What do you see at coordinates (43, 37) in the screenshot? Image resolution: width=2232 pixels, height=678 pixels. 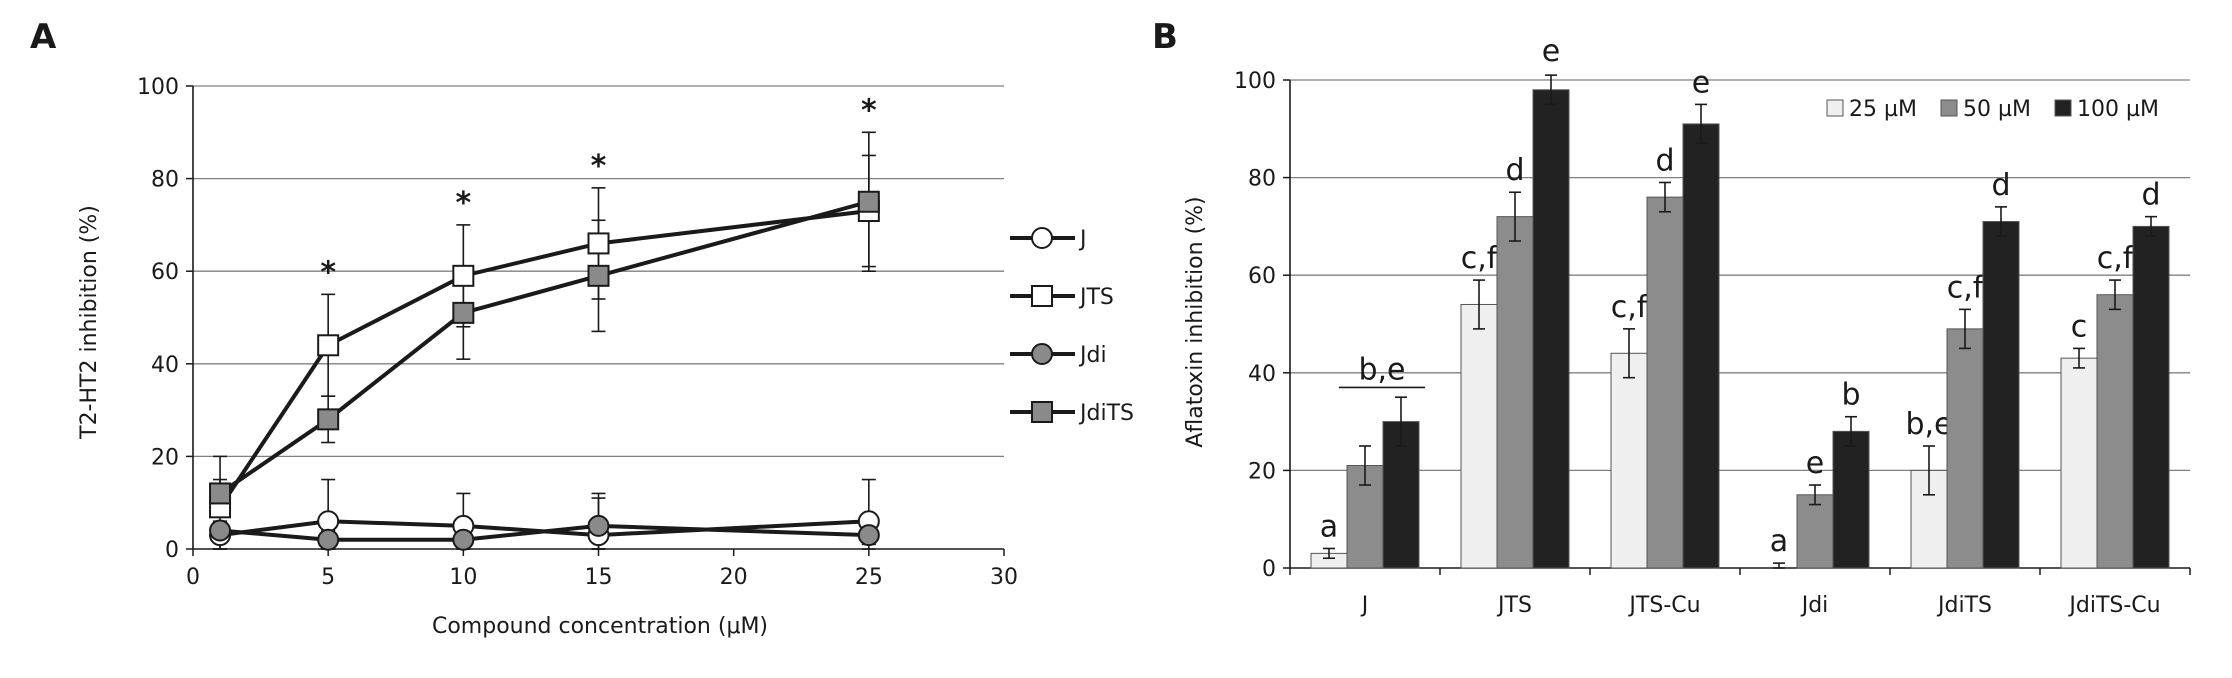 I see `panel-a-label: A` at bounding box center [43, 37].